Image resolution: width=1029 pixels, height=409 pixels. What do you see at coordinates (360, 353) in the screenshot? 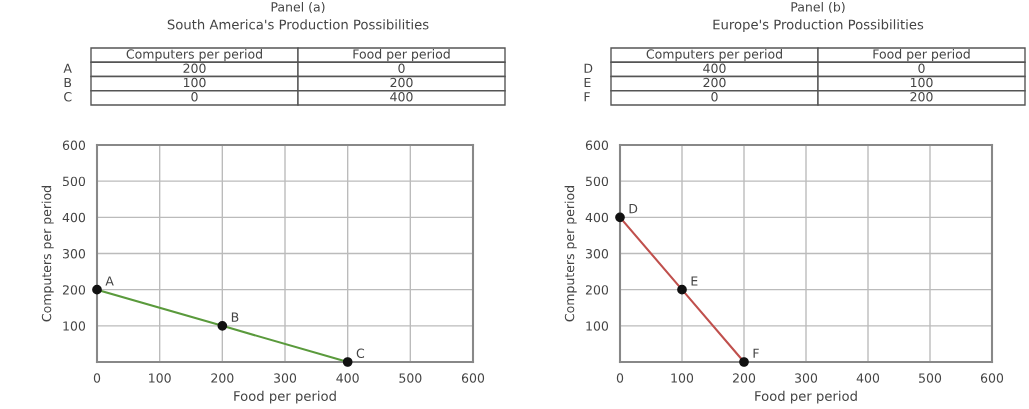
I see `annotation: C` at bounding box center [360, 353].